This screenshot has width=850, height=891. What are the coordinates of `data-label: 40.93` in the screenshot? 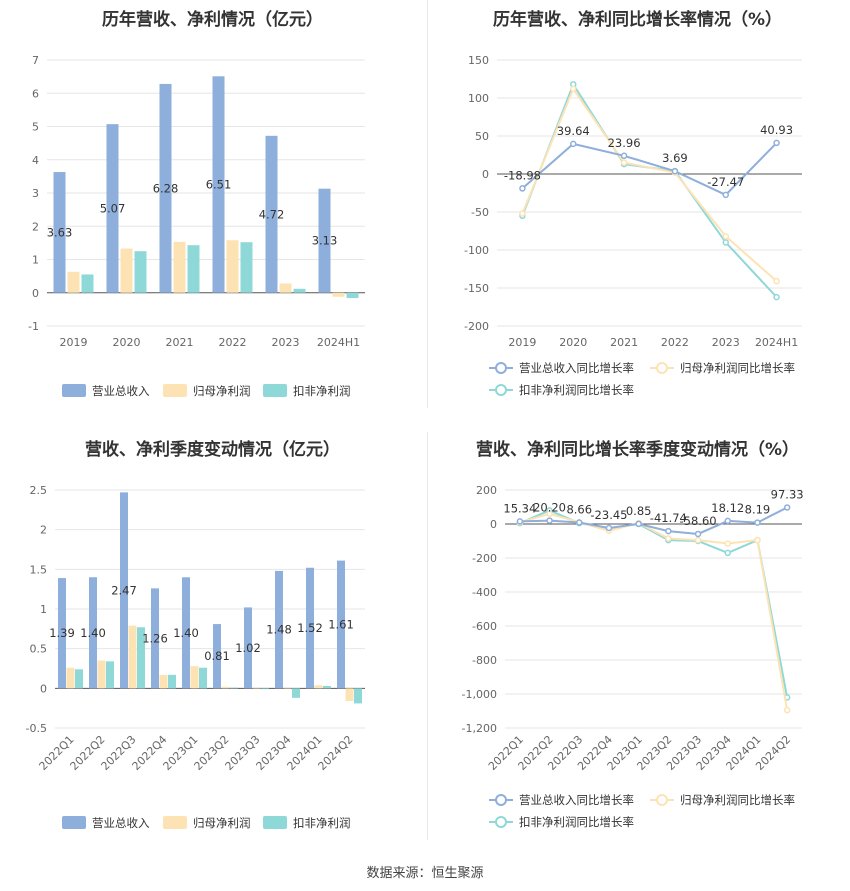 It's located at (776, 130).